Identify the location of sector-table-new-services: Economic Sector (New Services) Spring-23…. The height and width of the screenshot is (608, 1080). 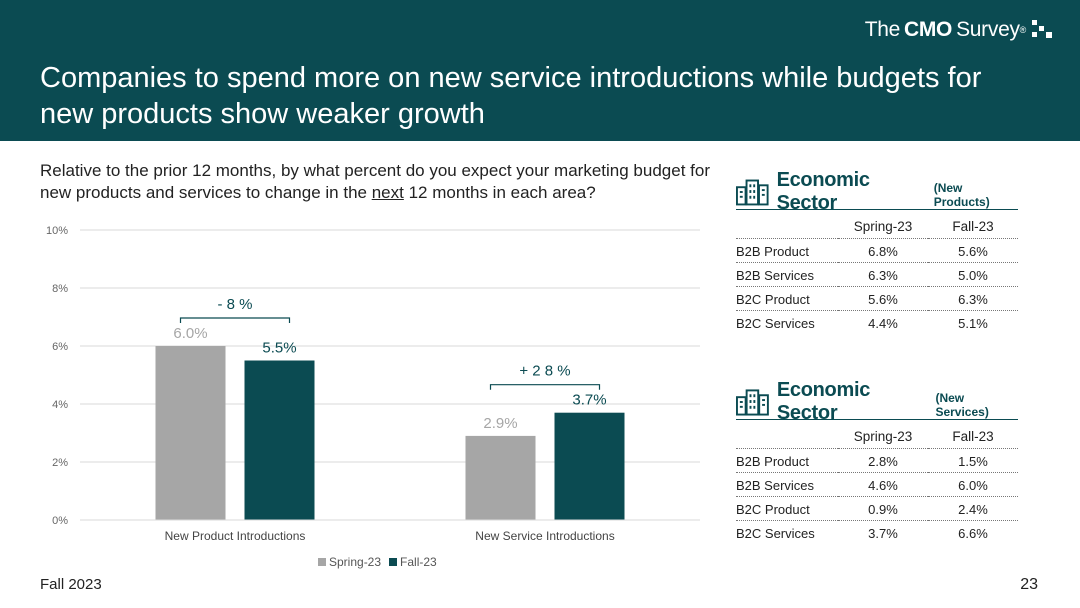
(877, 461).